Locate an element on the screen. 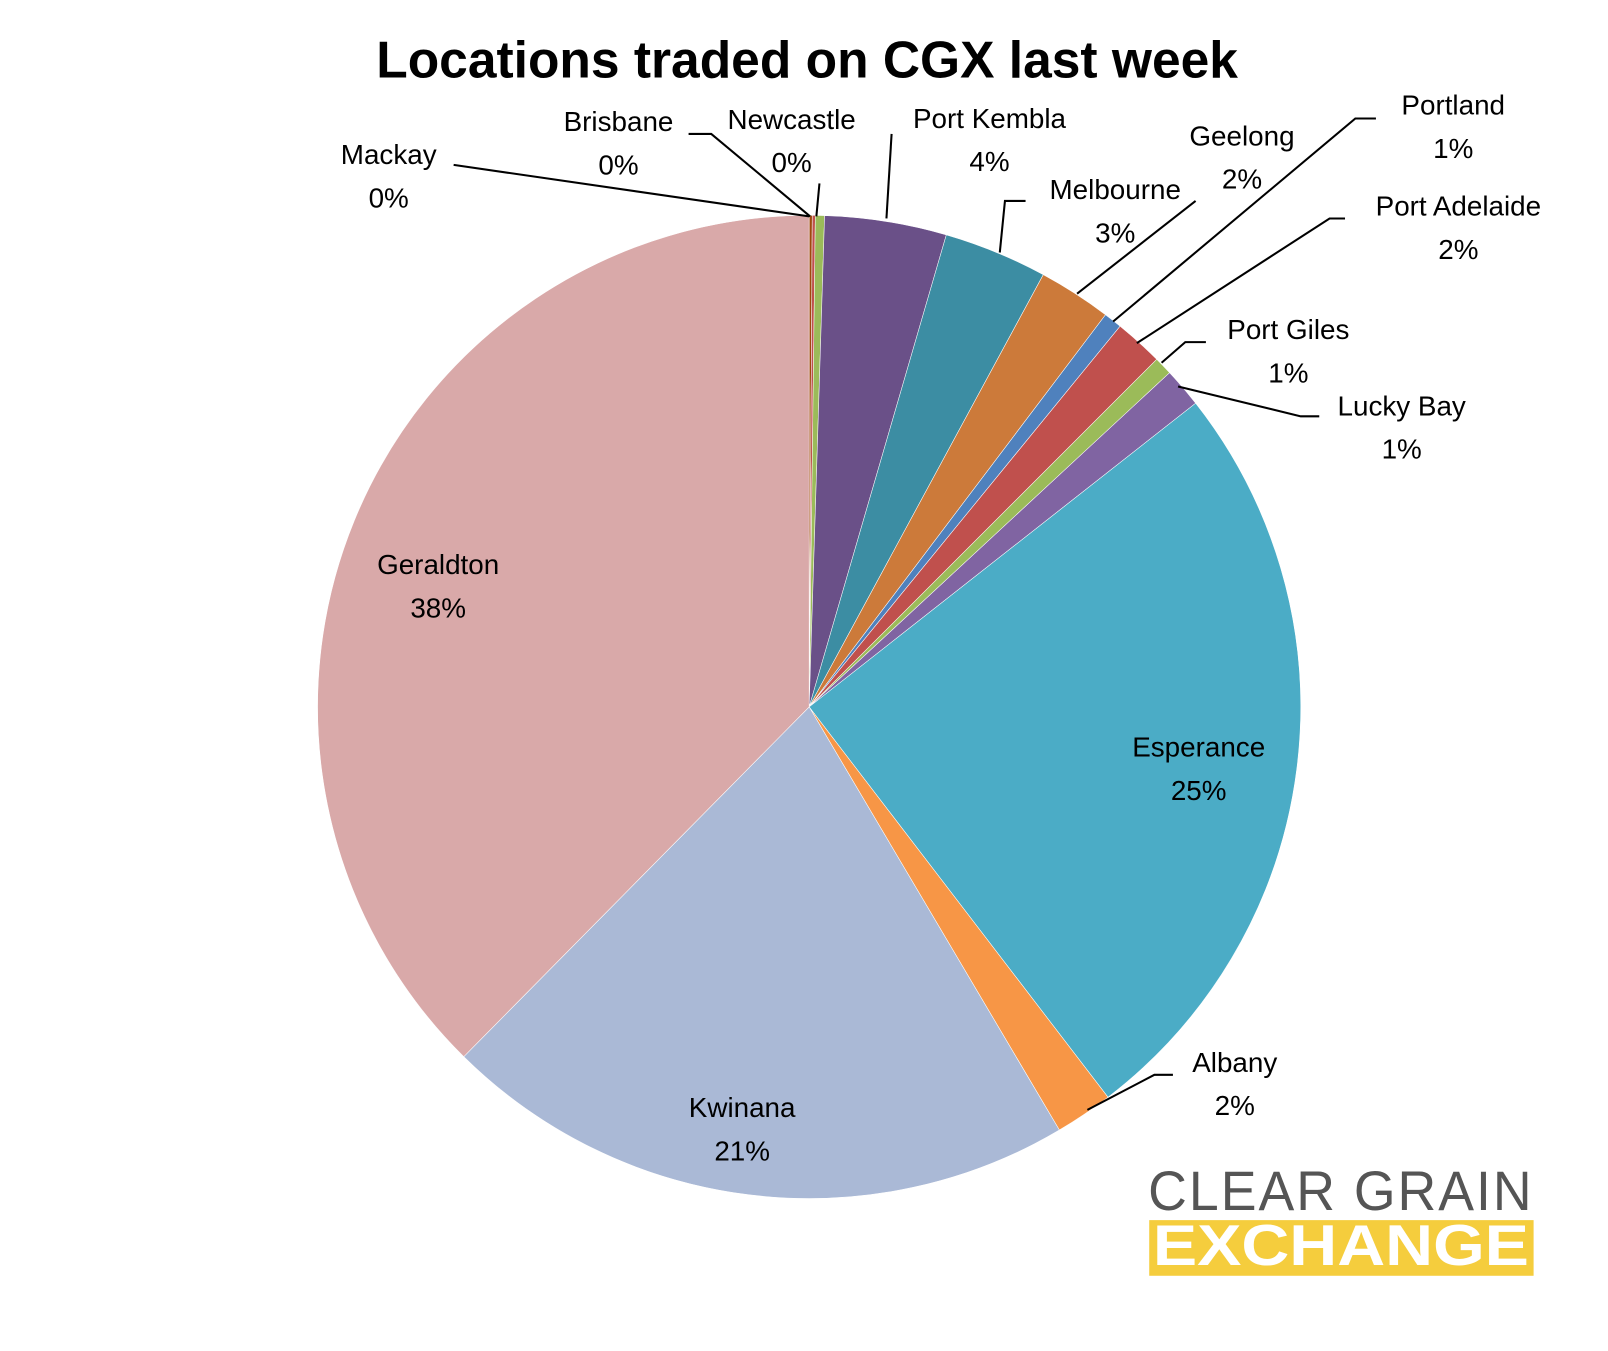 This screenshot has width=1608, height=1351. slice-label: Geraldton is located at coordinates (438, 564).